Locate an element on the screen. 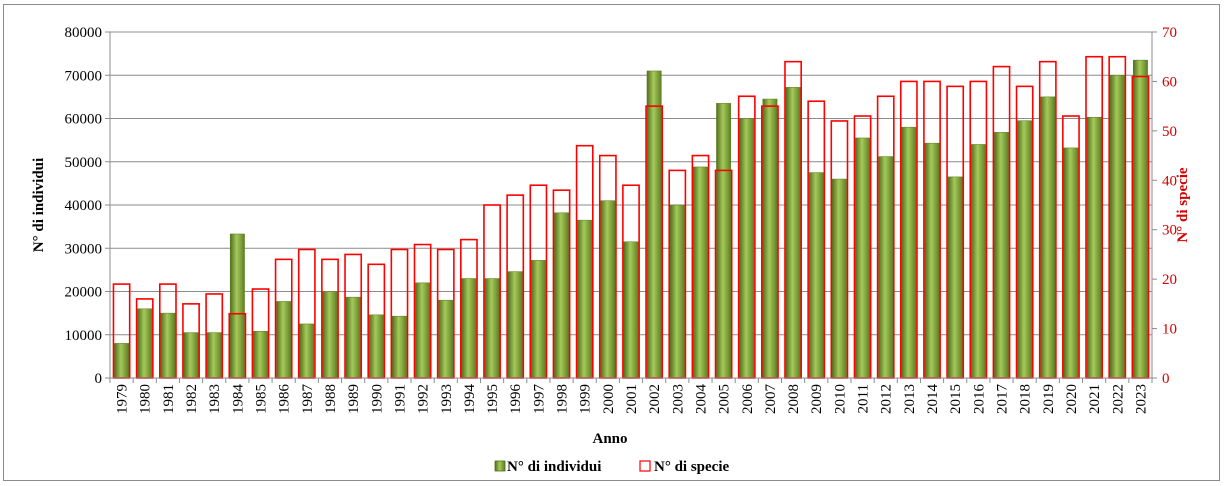  legend-label-individui: N° di individui is located at coordinates (554, 467).